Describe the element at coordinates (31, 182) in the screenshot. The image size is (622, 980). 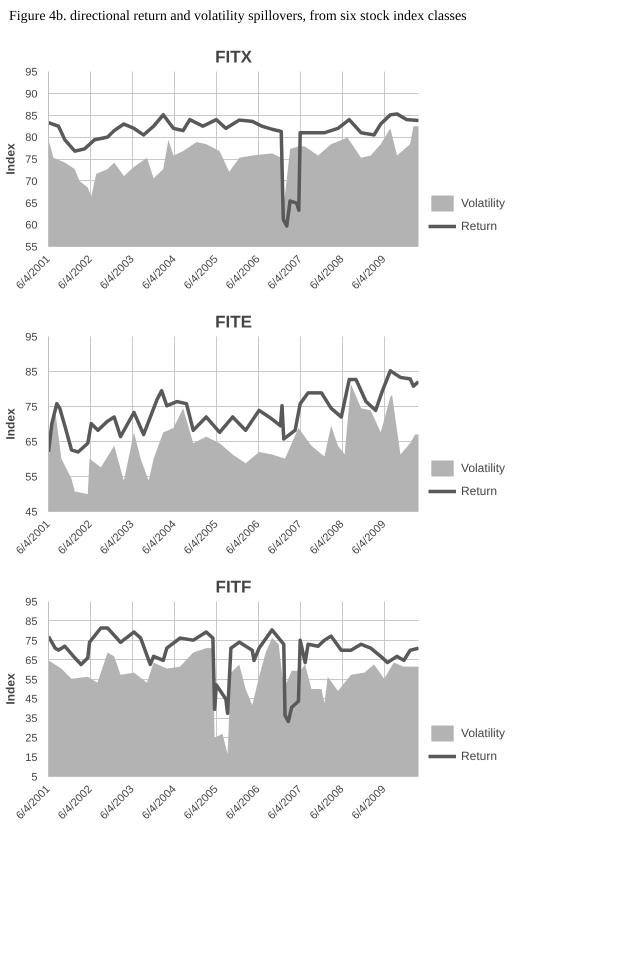
I see `y-tick-label: 70` at that location.